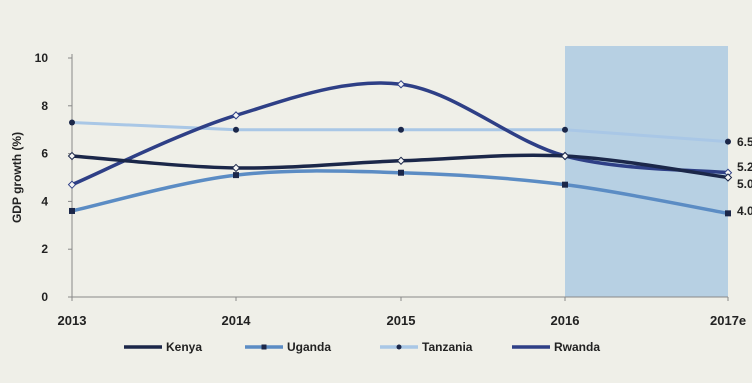  I want to click on legend-label-uganda: Uganda, so click(309, 347).